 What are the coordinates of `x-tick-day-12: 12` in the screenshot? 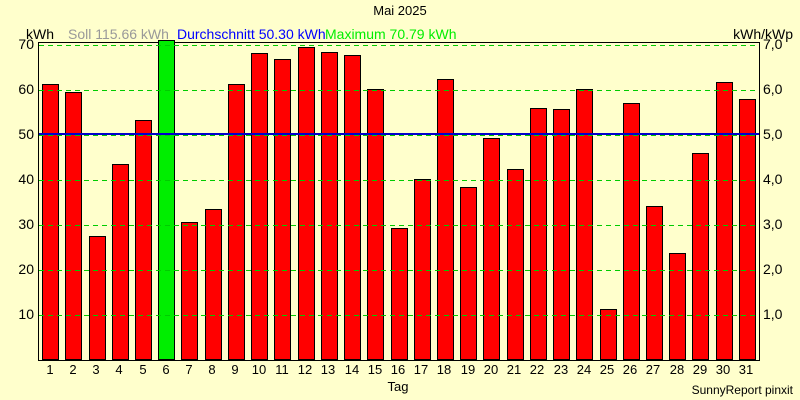 It's located at (305, 369).